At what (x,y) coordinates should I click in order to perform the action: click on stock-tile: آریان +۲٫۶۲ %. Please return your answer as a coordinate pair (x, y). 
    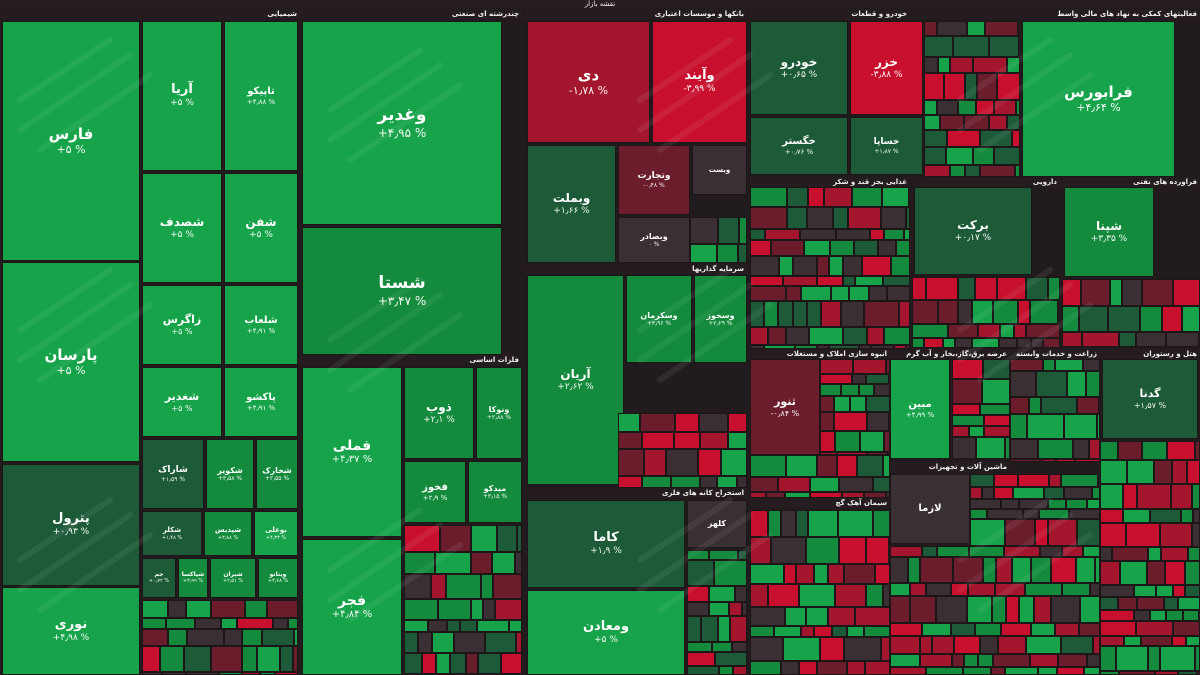
    Looking at the image, I should click on (575, 380).